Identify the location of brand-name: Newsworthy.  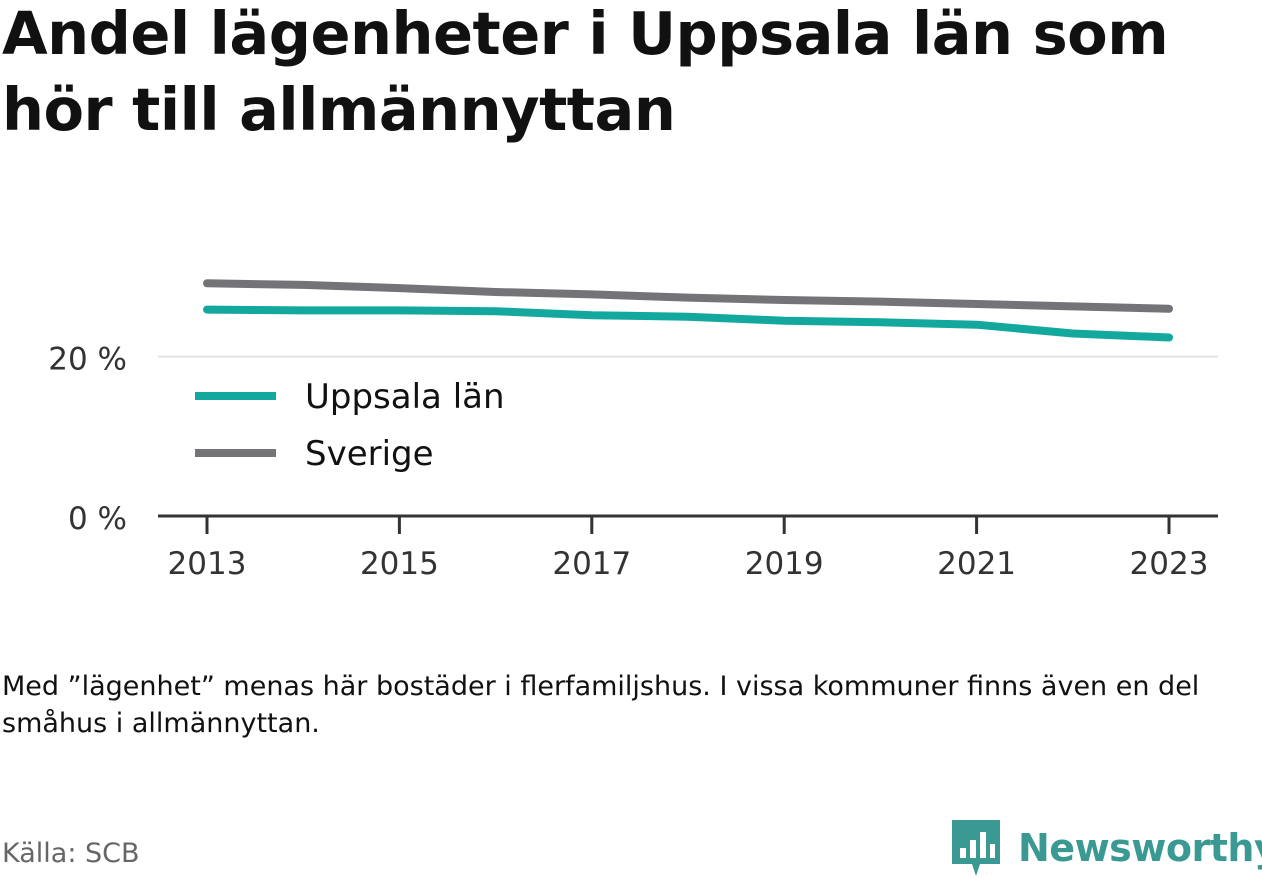
(1140, 848).